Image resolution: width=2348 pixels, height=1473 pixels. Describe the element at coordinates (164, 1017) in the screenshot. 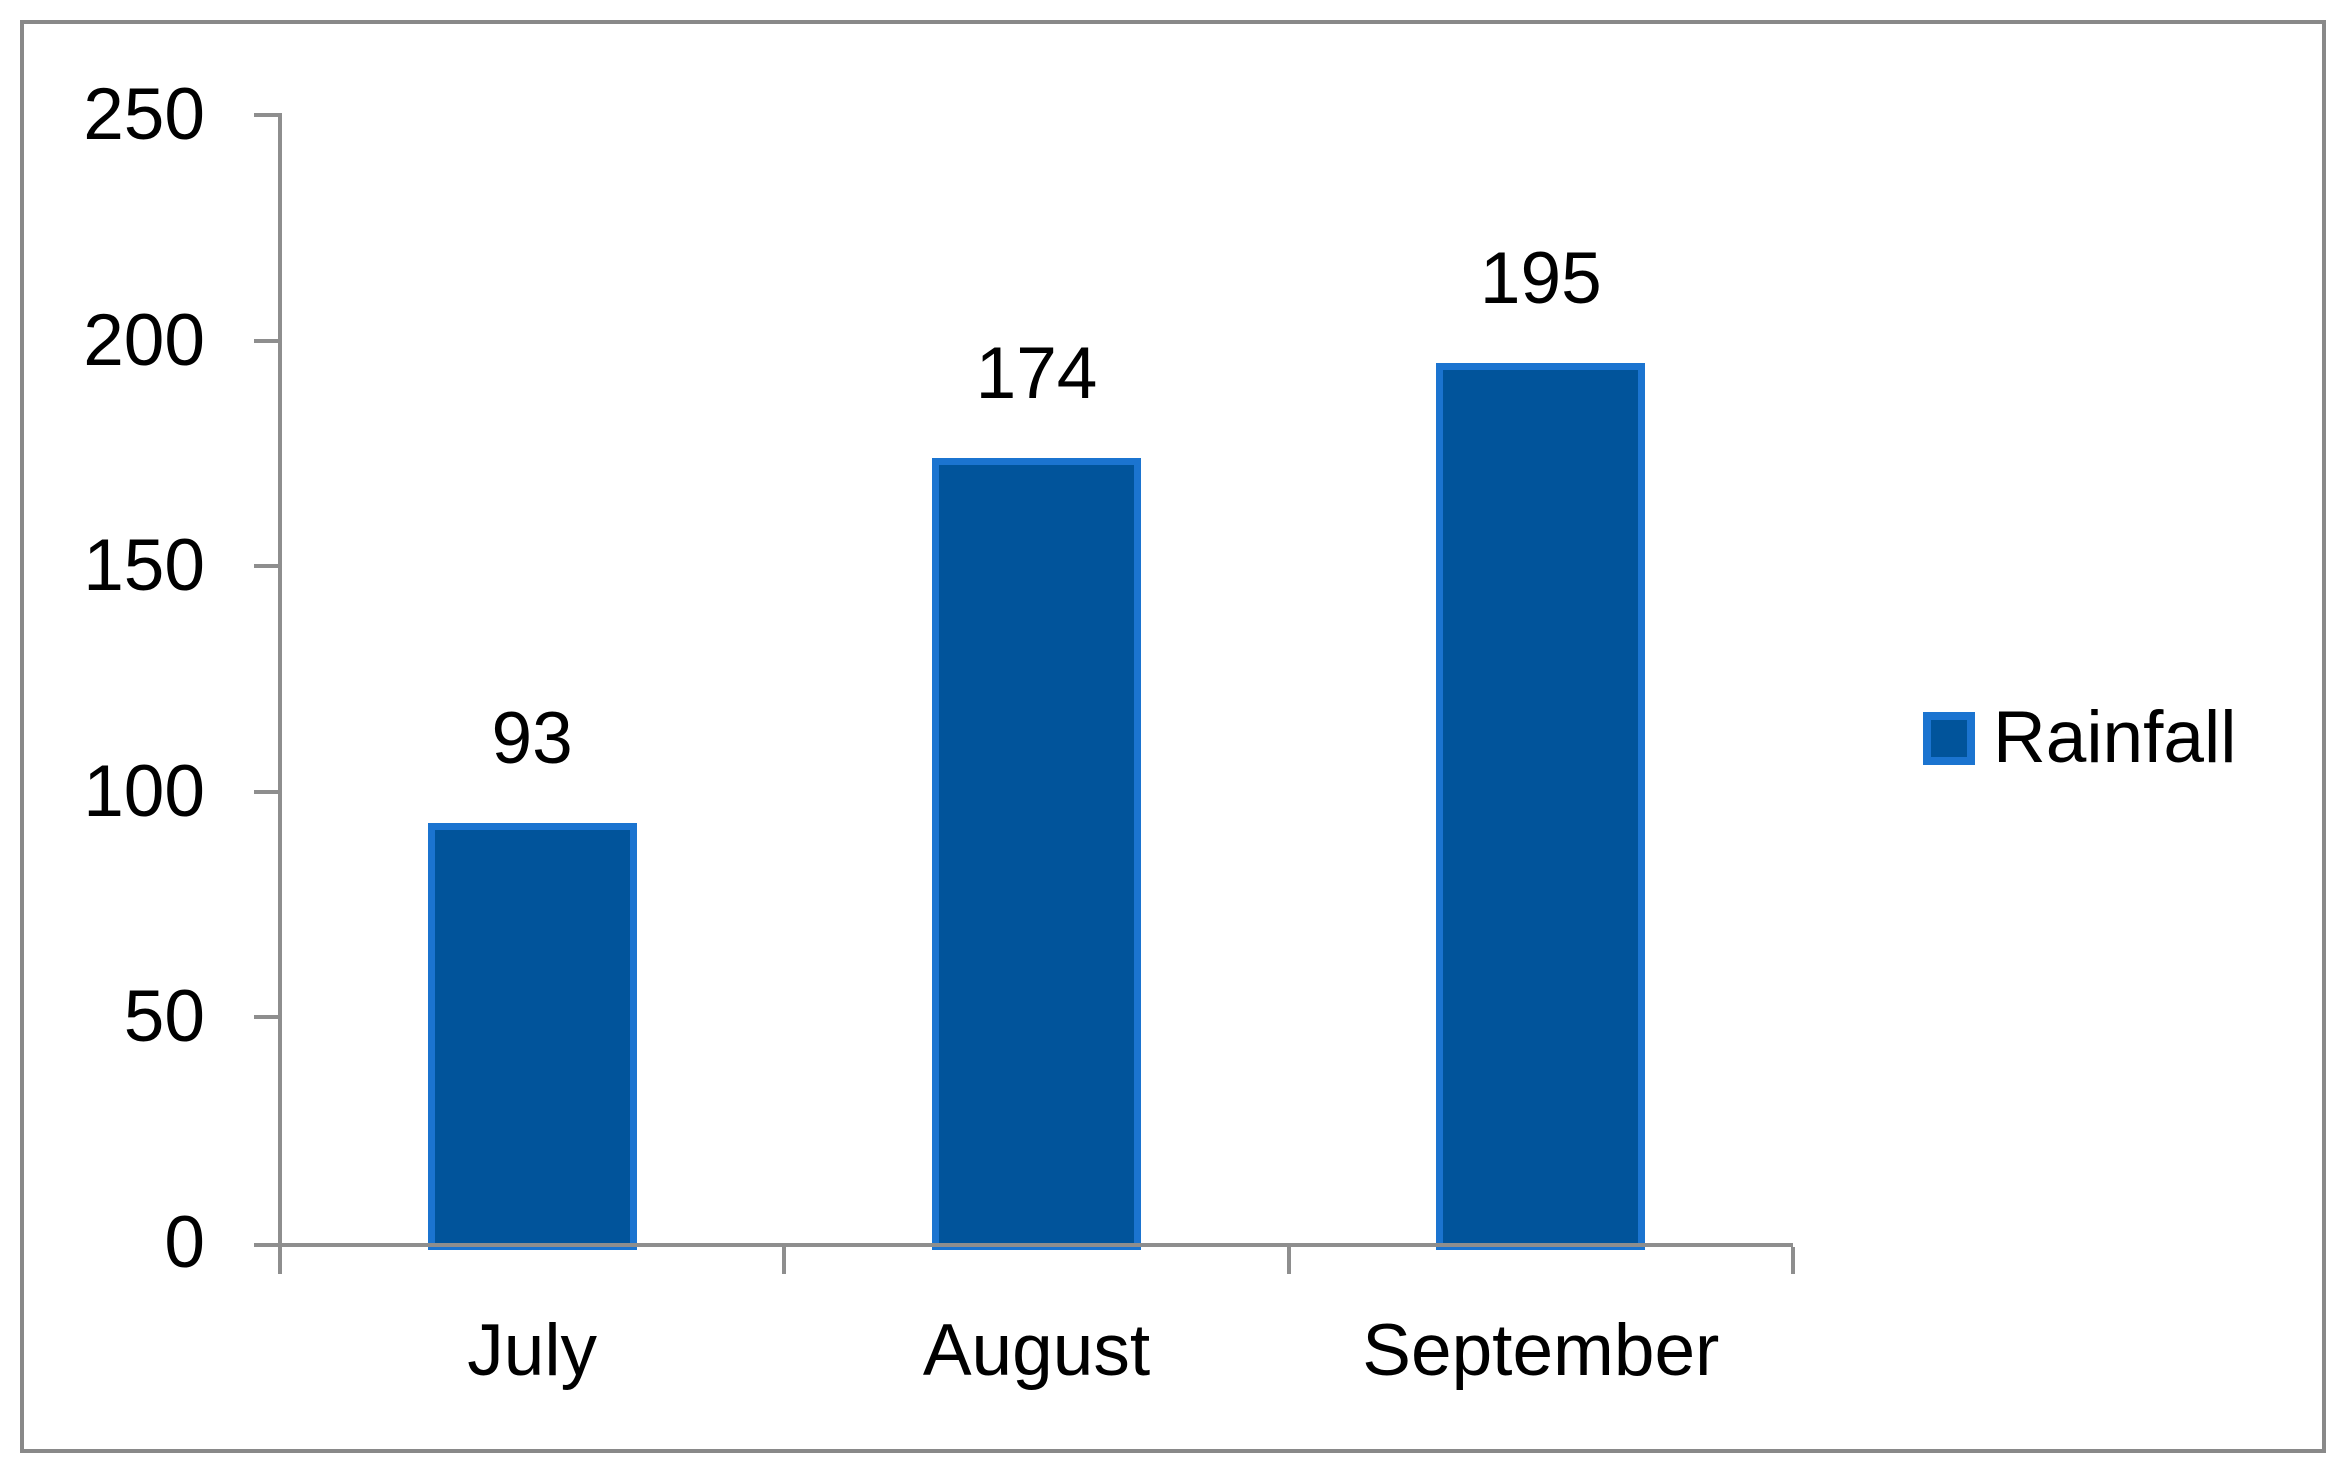

I see `y-axis-tick-label: 50` at that location.